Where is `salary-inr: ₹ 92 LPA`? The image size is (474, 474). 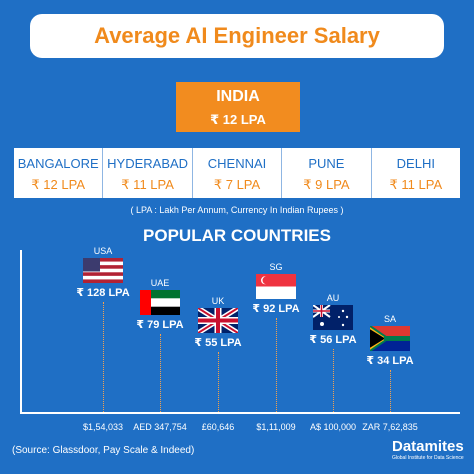
salary-inr: ₹ 92 LPA is located at coordinates (276, 309).